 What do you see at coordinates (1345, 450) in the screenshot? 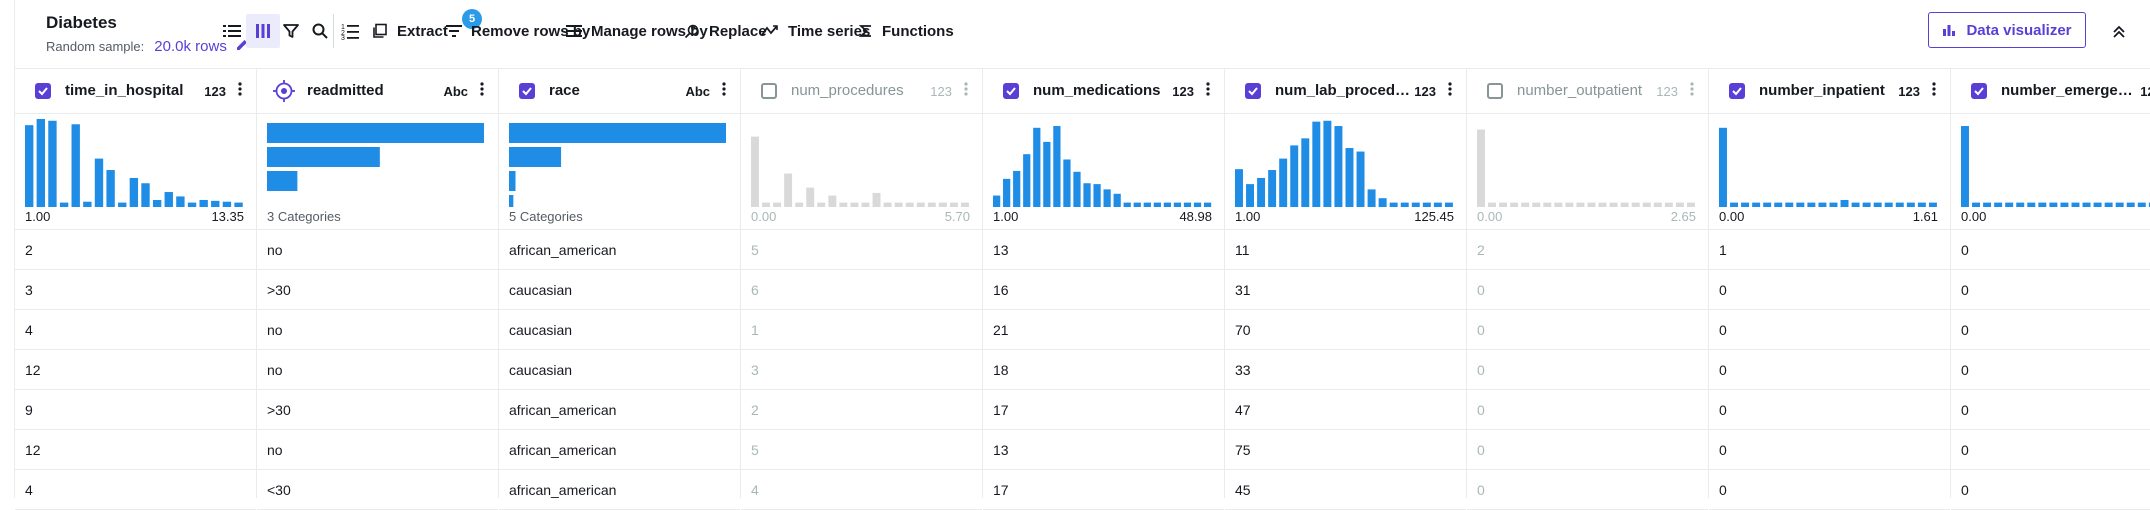
I see `table-cell: 75` at bounding box center [1345, 450].